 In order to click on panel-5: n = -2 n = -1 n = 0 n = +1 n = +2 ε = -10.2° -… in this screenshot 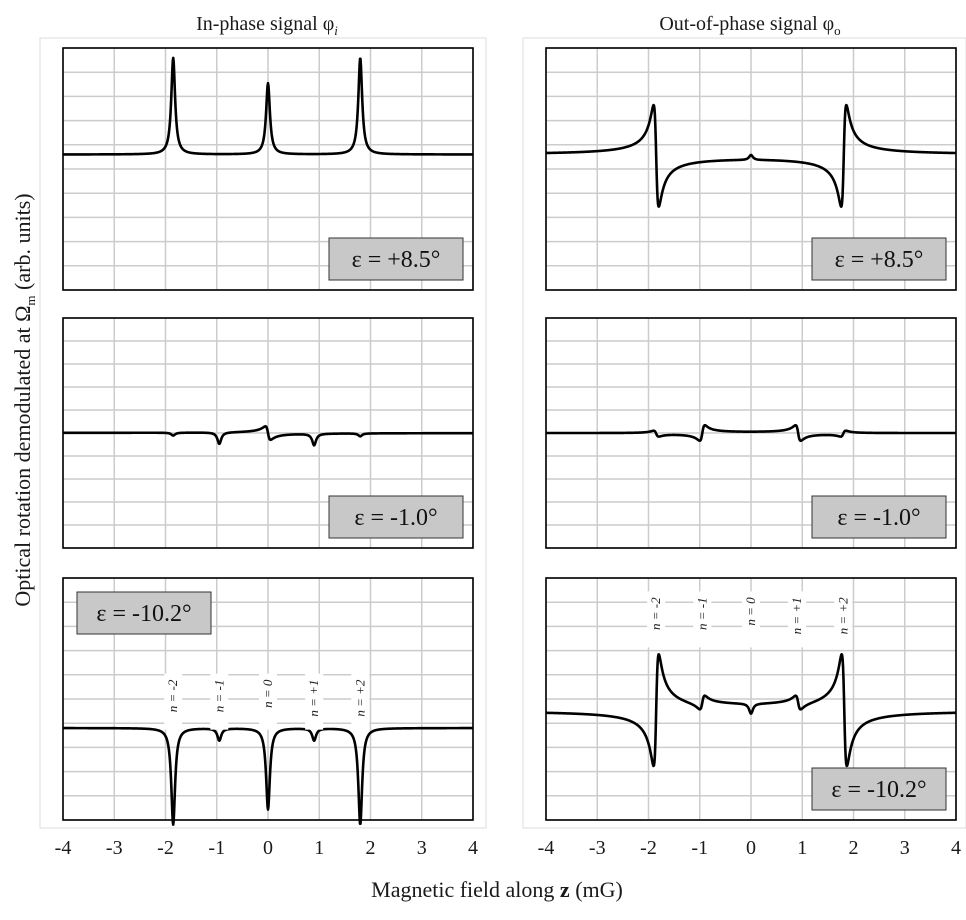, I will do `click(266, 718)`.